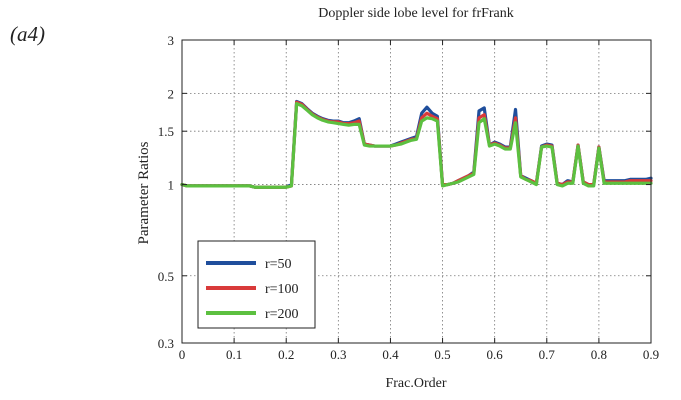 The height and width of the screenshot is (400, 681). What do you see at coordinates (286, 354) in the screenshot?
I see `x-tick-label: 0.2` at bounding box center [286, 354].